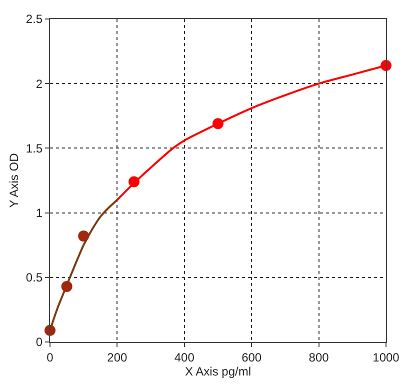 This screenshot has width=416, height=387. What do you see at coordinates (39, 83) in the screenshot?
I see `y-tick-label: 2` at bounding box center [39, 83].